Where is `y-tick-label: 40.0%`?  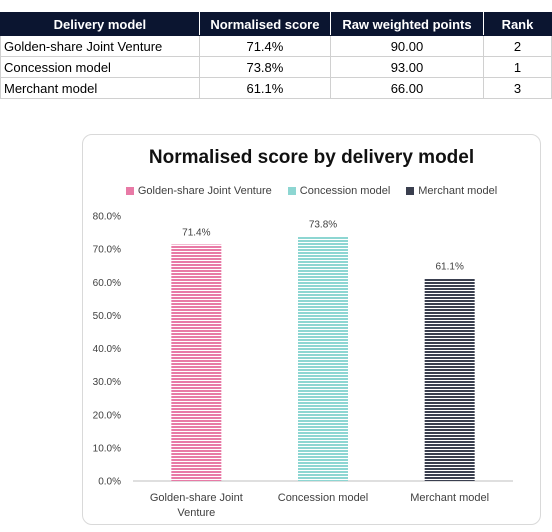 y-tick-label: 40.0% is located at coordinates (107, 349).